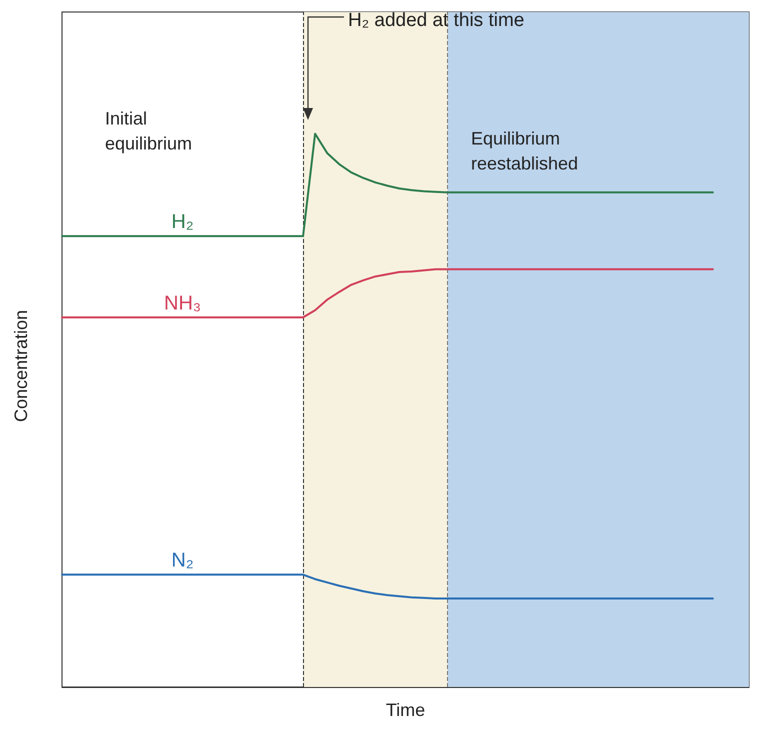  I want to click on annotation: Equilibrium reestablished, so click(524, 151).